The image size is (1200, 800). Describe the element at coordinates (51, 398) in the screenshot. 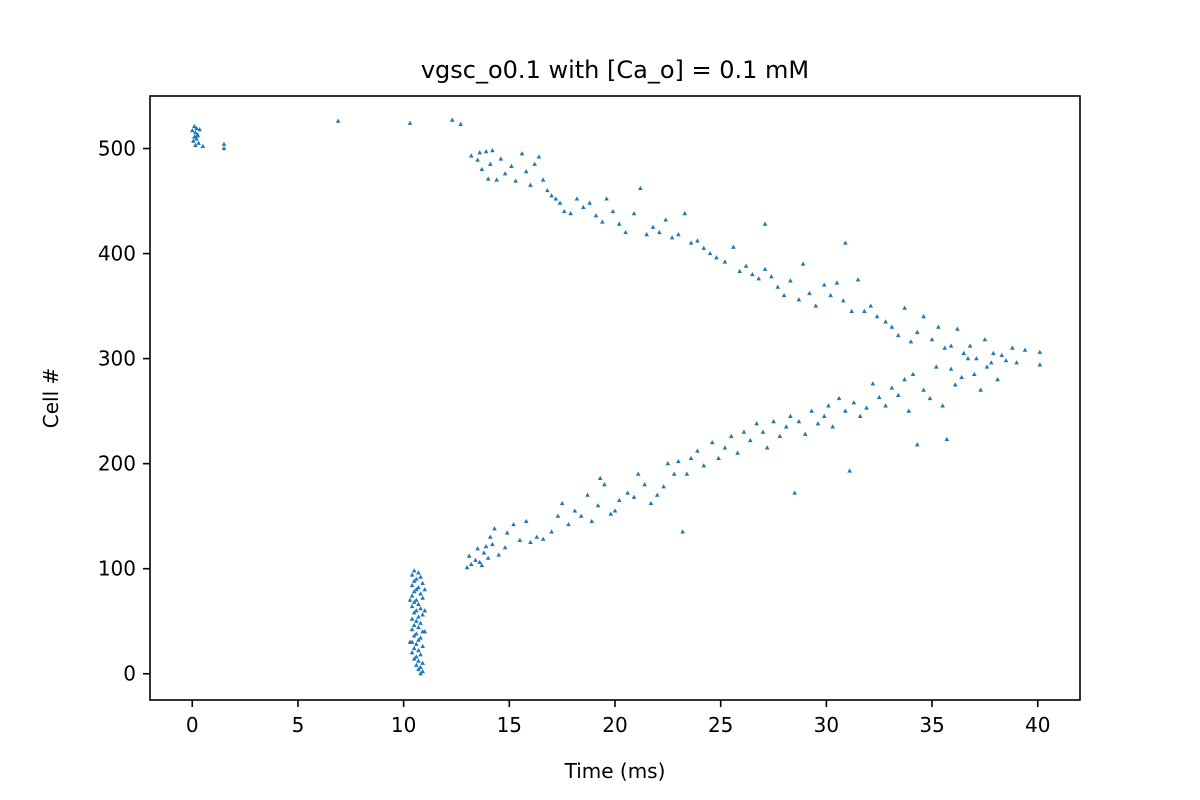

I see `y-axis-label: Cell #` at that location.